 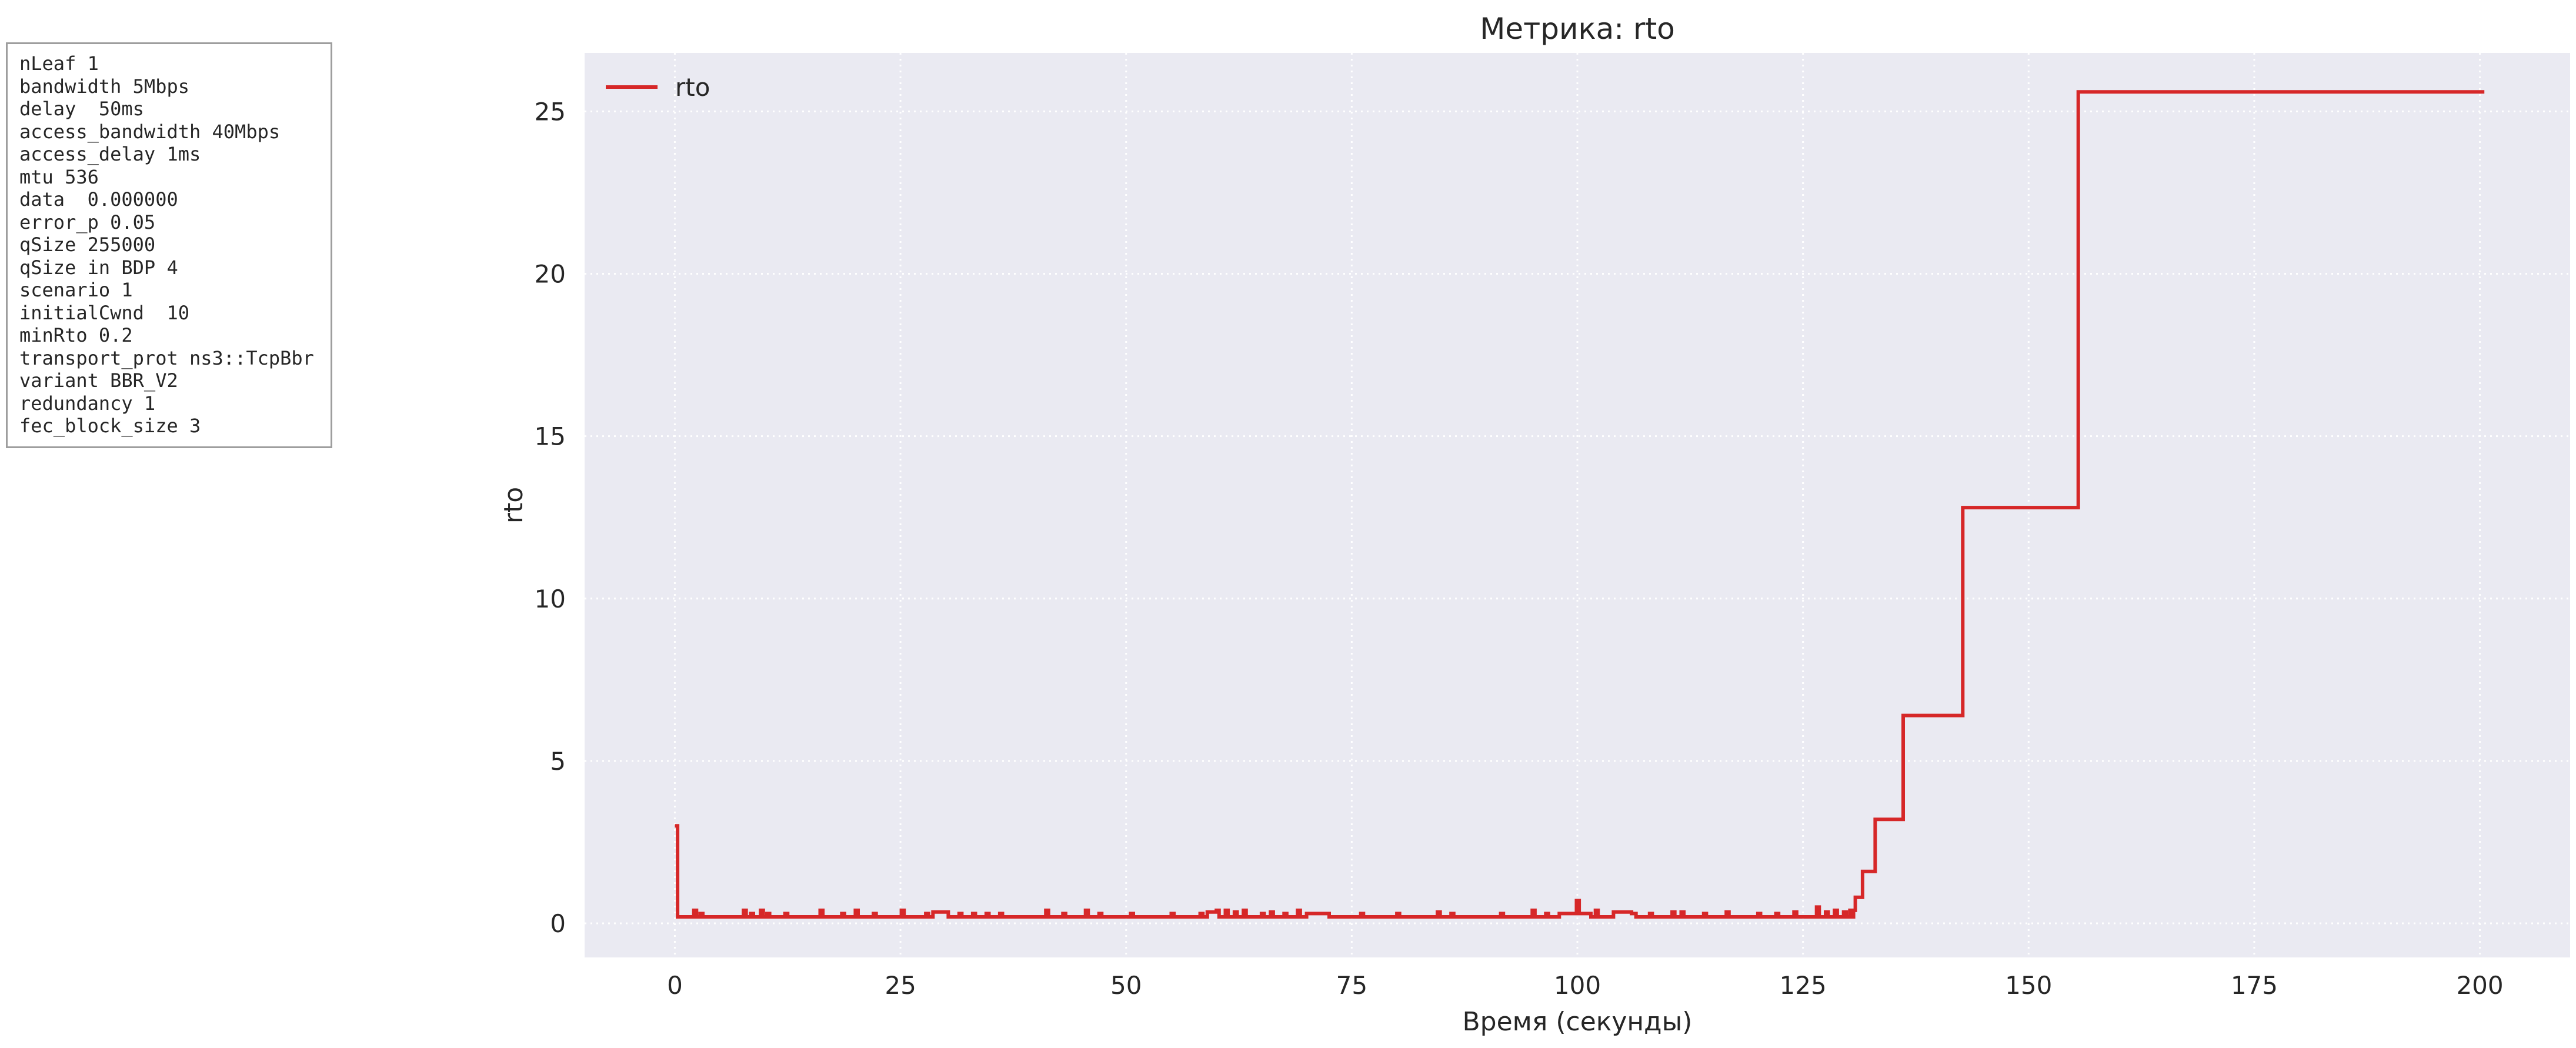 I want to click on param-line: delay 50ms, so click(x=81, y=109).